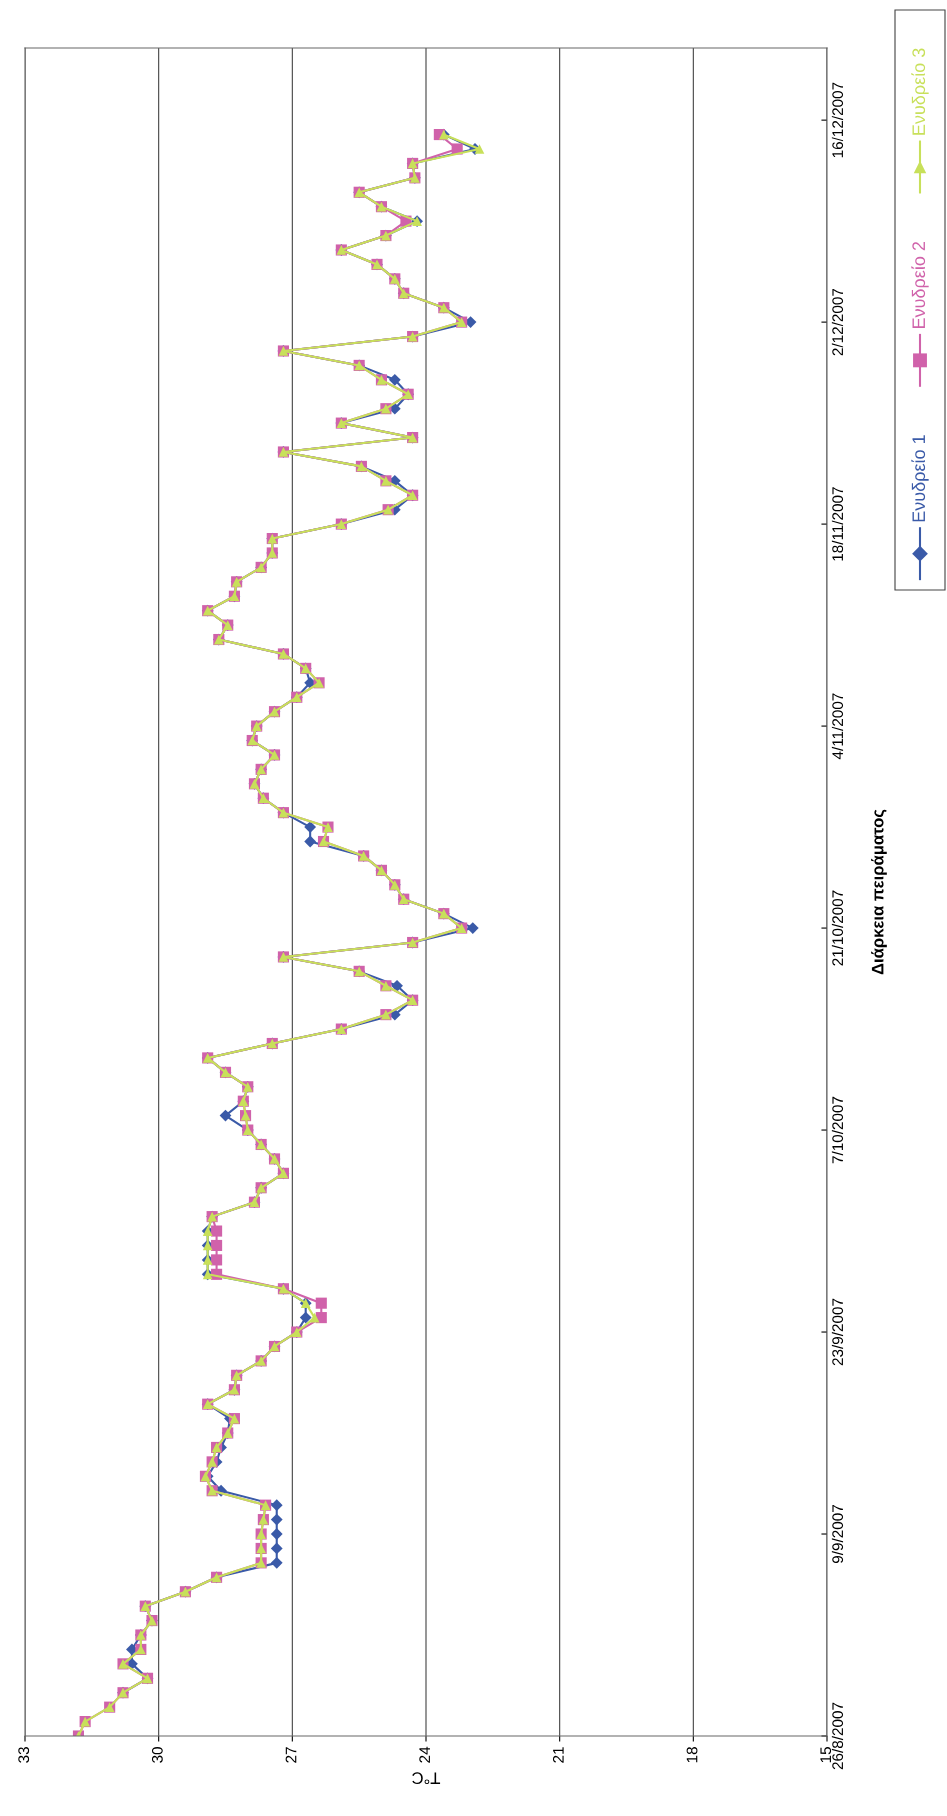  What do you see at coordinates (291, 1755) in the screenshot?
I see `x-tick-label: 27` at bounding box center [291, 1755].